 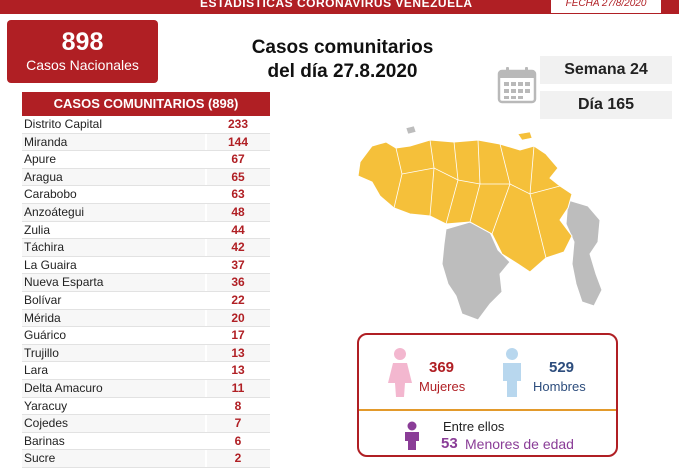 What do you see at coordinates (146, 212) in the screenshot?
I see `table-row: Anzoátegui 48` at bounding box center [146, 212].